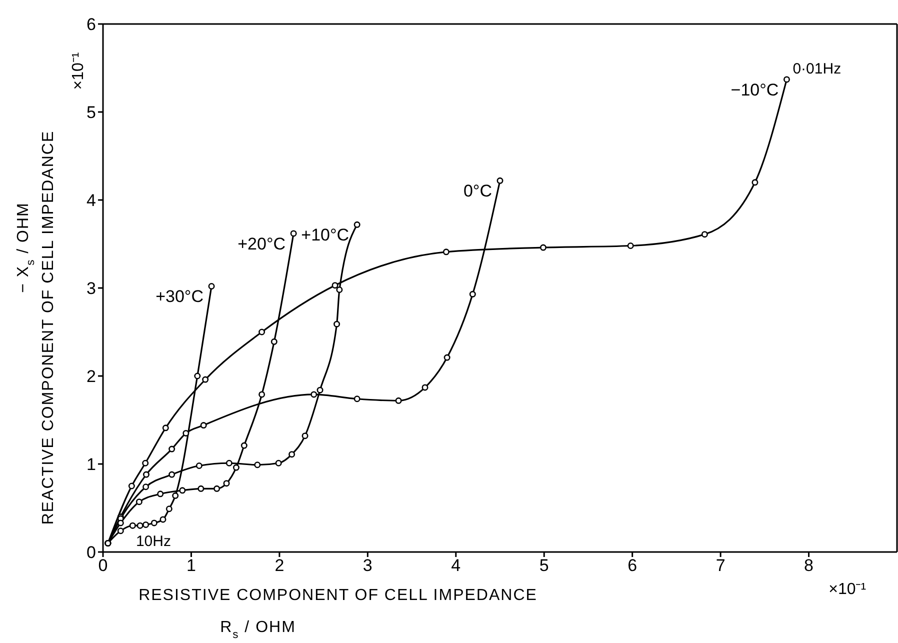 This screenshot has height=643, width=898. Describe the element at coordinates (191, 566) in the screenshot. I see `x-tick-label: 1` at that location.